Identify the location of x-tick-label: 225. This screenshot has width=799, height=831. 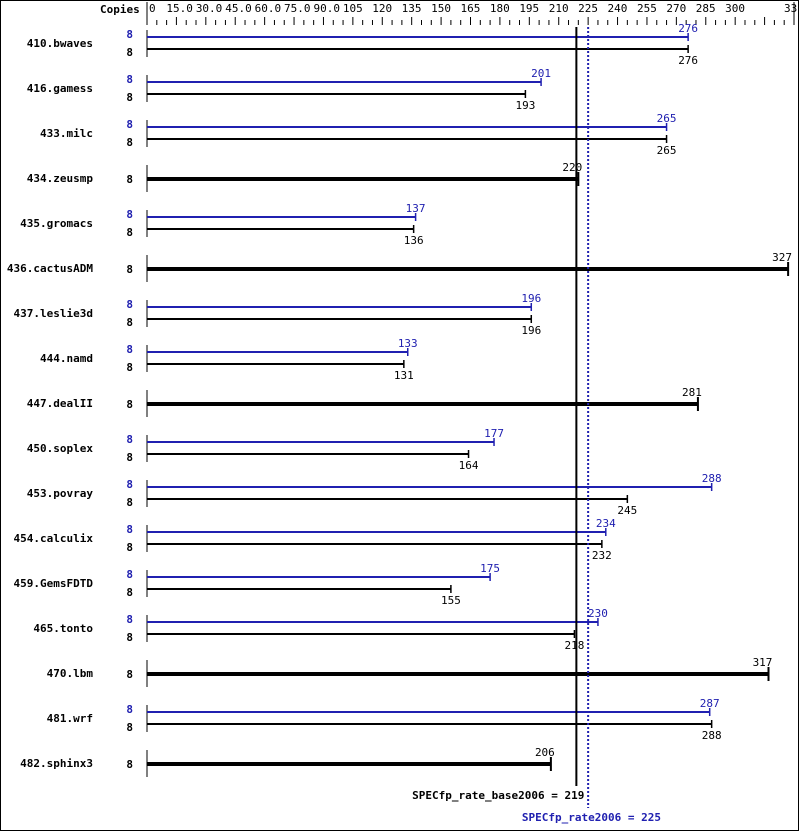
(588, 8).